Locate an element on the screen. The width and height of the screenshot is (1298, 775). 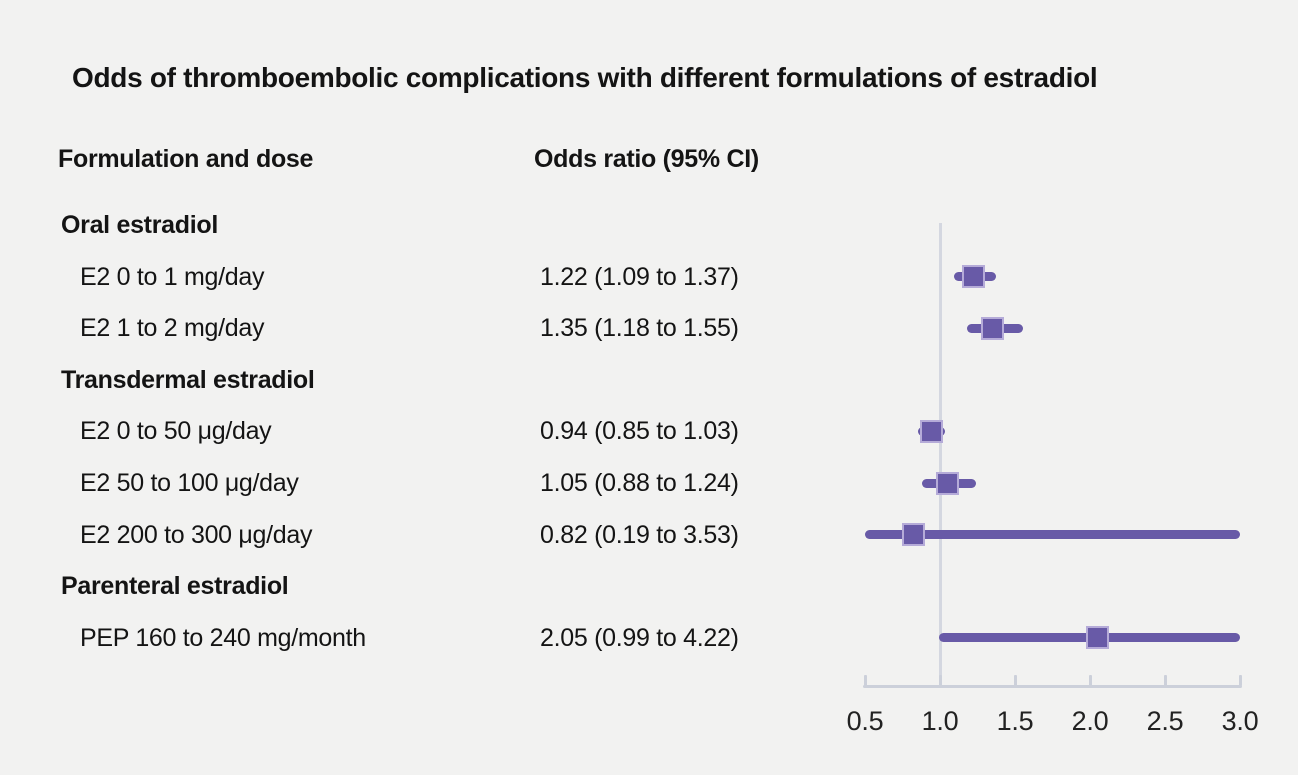
forest-row-label: PEP 160 to 240 mg/month is located at coordinates (223, 637).